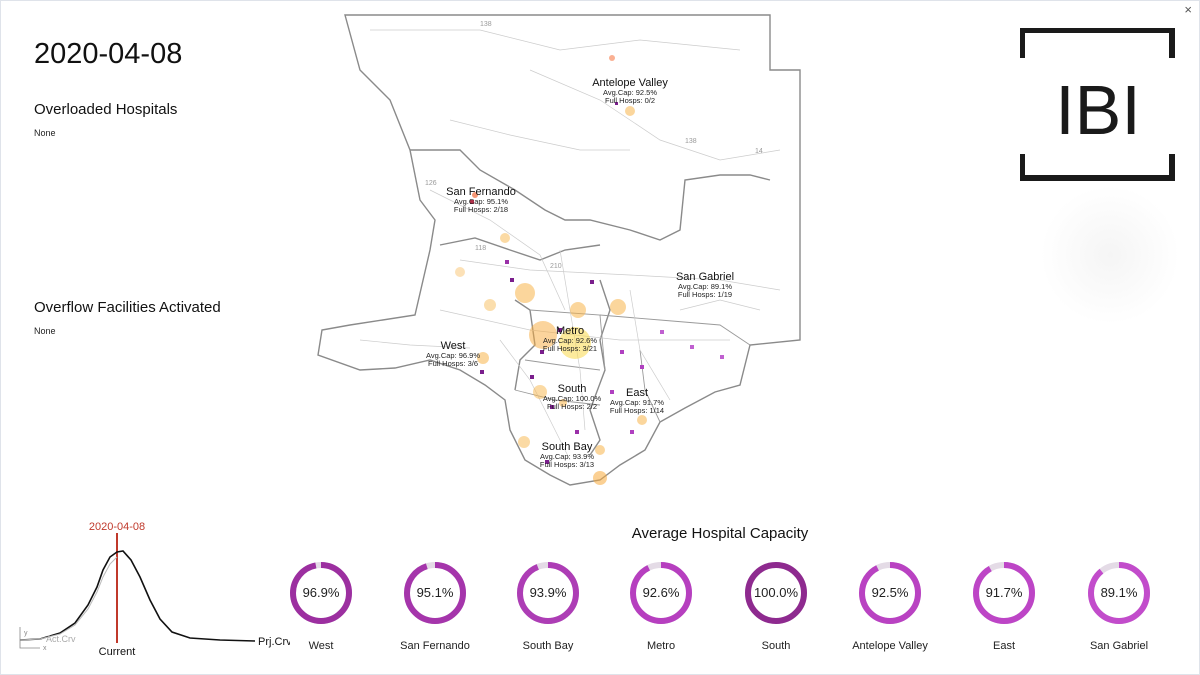 Image resolution: width=1200 pixels, height=675 pixels. Describe the element at coordinates (572, 406) in the screenshot. I see `region-full-hosps: Full Hosps: 2/2` at that location.